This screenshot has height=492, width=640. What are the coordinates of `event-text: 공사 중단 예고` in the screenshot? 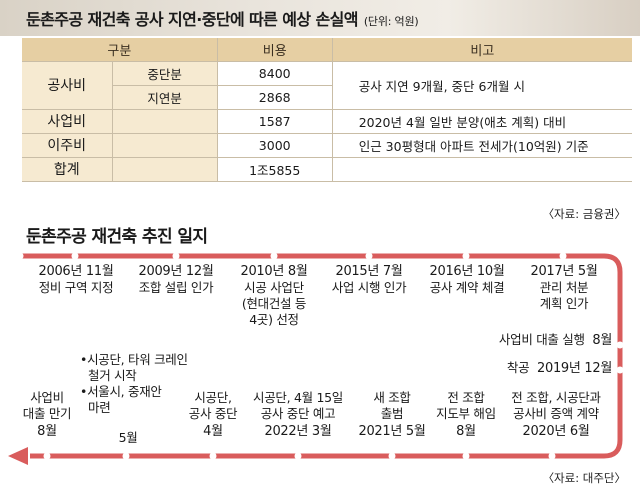 It's located at (298, 413).